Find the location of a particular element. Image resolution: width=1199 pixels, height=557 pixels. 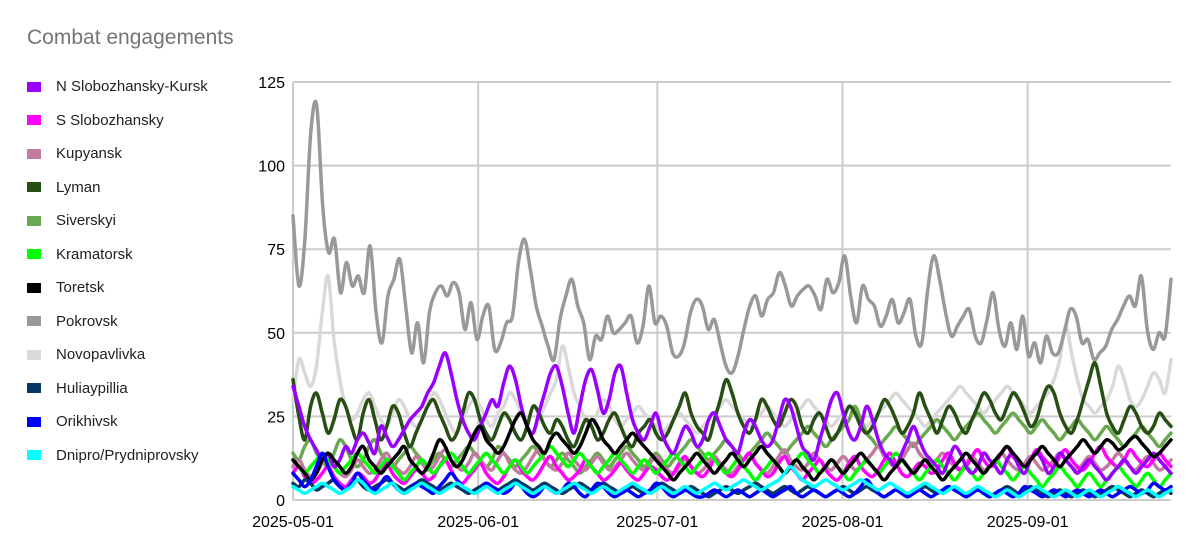

legend-label: Siverskyi is located at coordinates (86, 221).